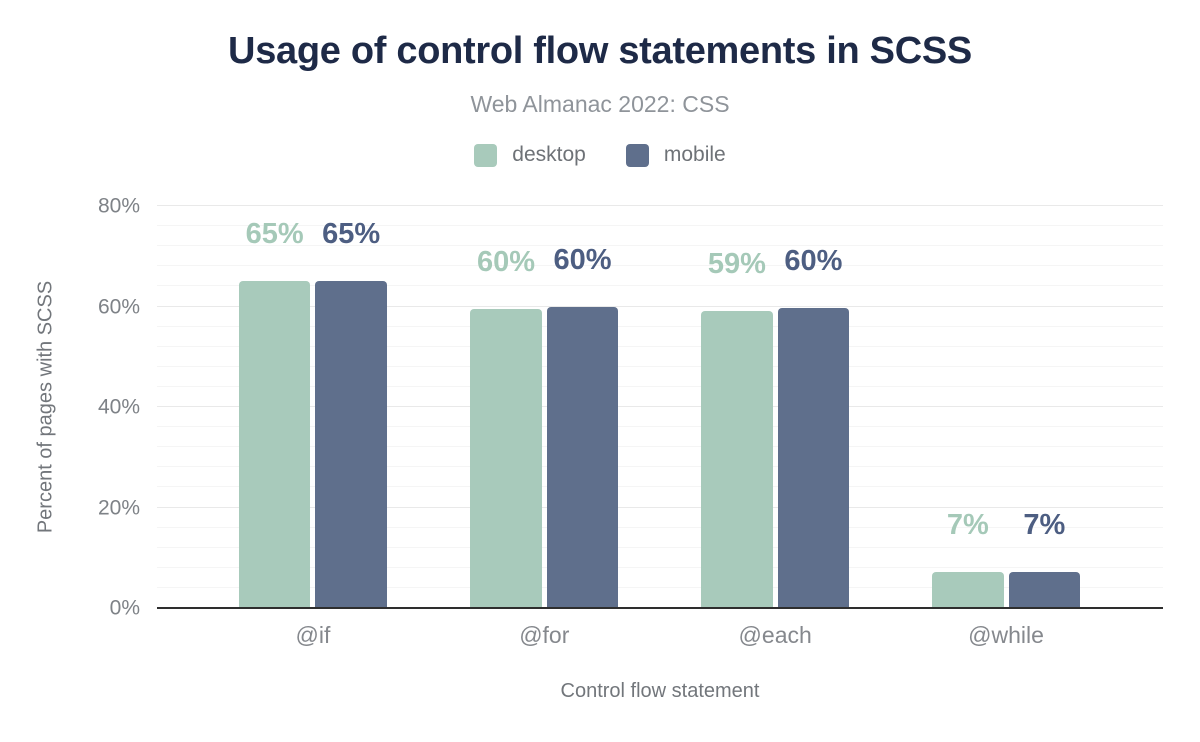 The height and width of the screenshot is (742, 1200). What do you see at coordinates (813, 261) in the screenshot?
I see `bar-value-label-mobile-each: 60%` at bounding box center [813, 261].